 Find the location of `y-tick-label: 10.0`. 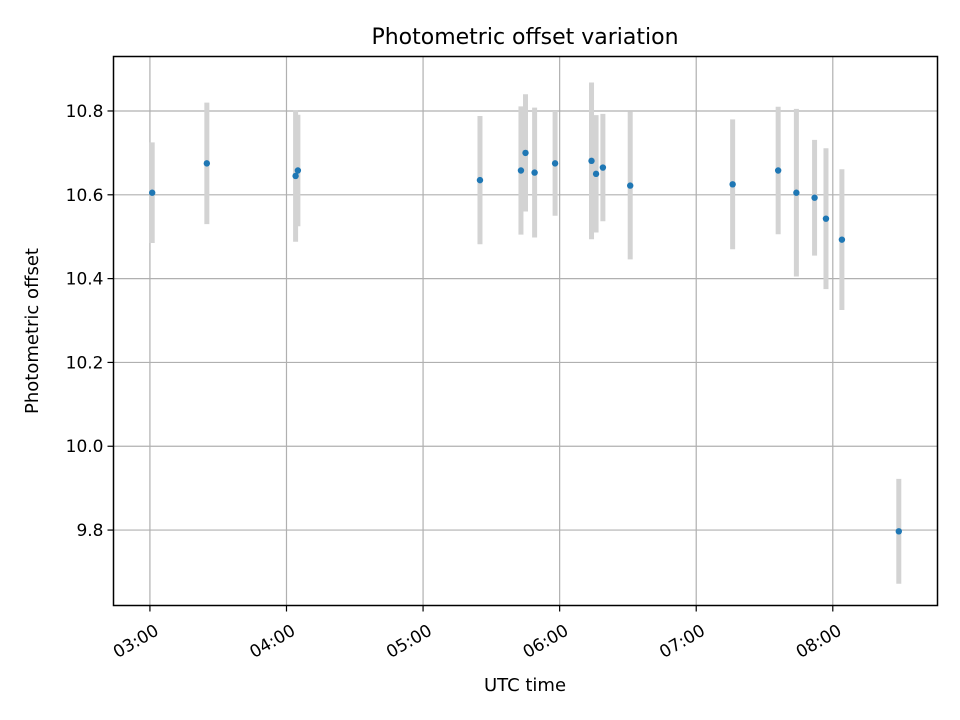

y-tick-label: 10.0 is located at coordinates (85, 447).